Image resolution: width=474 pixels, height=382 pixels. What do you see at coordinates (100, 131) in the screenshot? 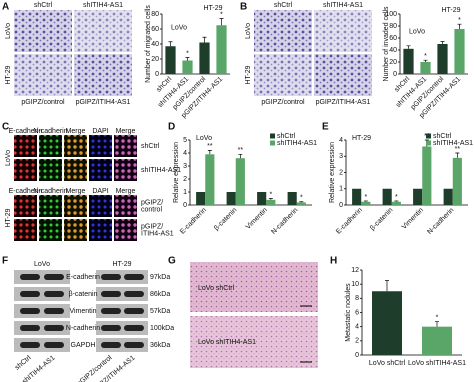
I see `column-label: DAPI` at bounding box center [100, 131].